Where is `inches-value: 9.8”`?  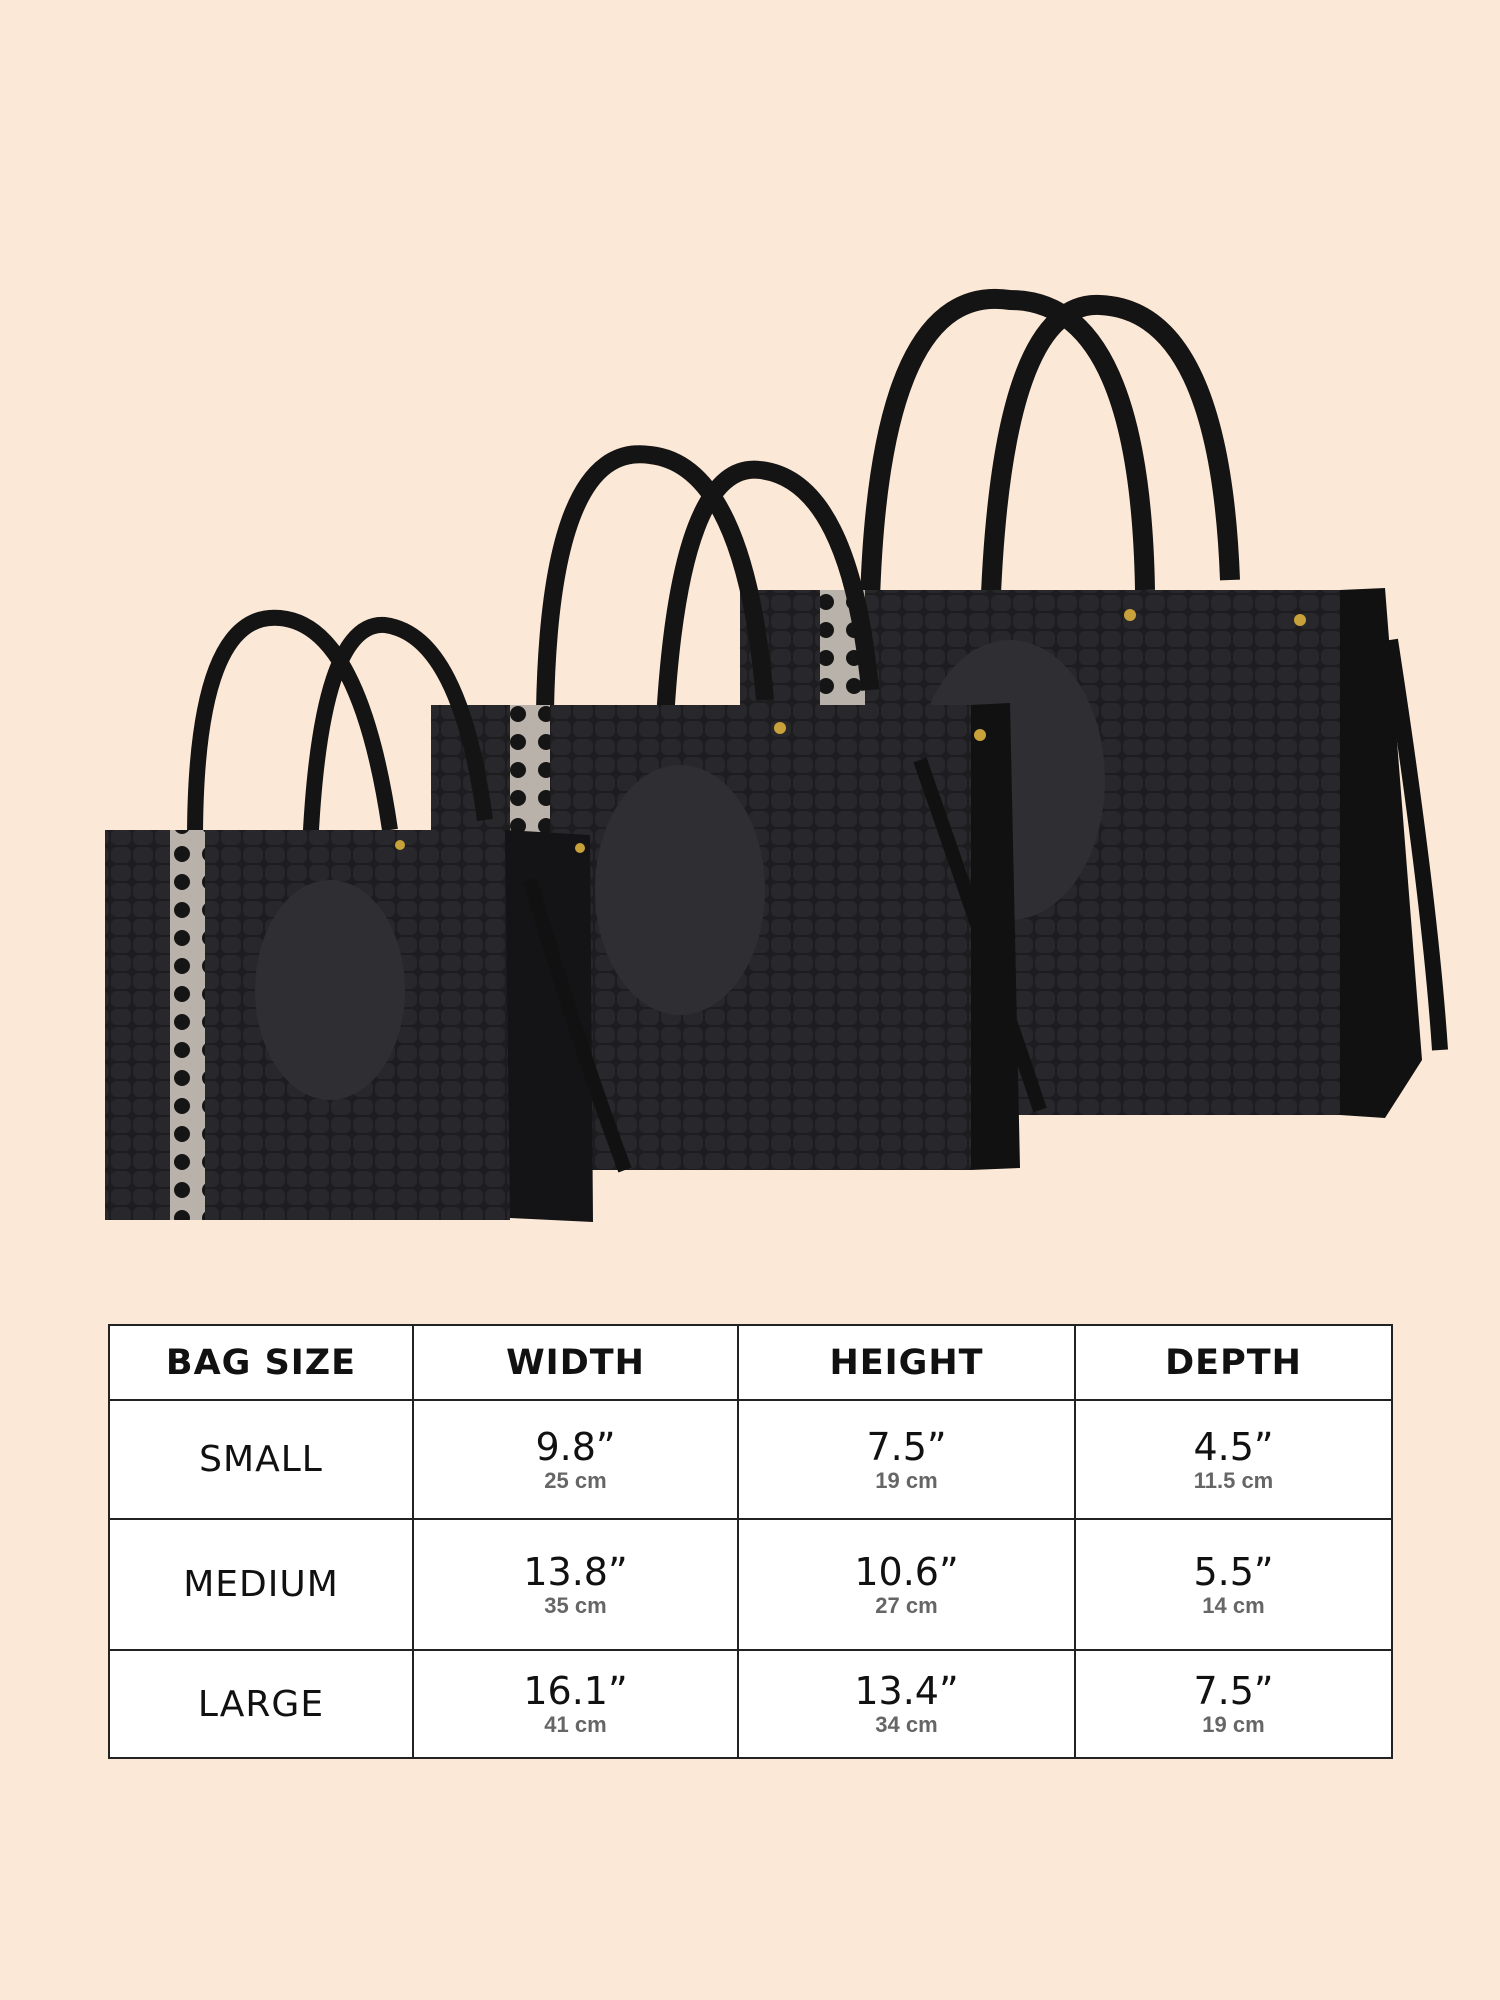 inches-value: 9.8” is located at coordinates (575, 1446).